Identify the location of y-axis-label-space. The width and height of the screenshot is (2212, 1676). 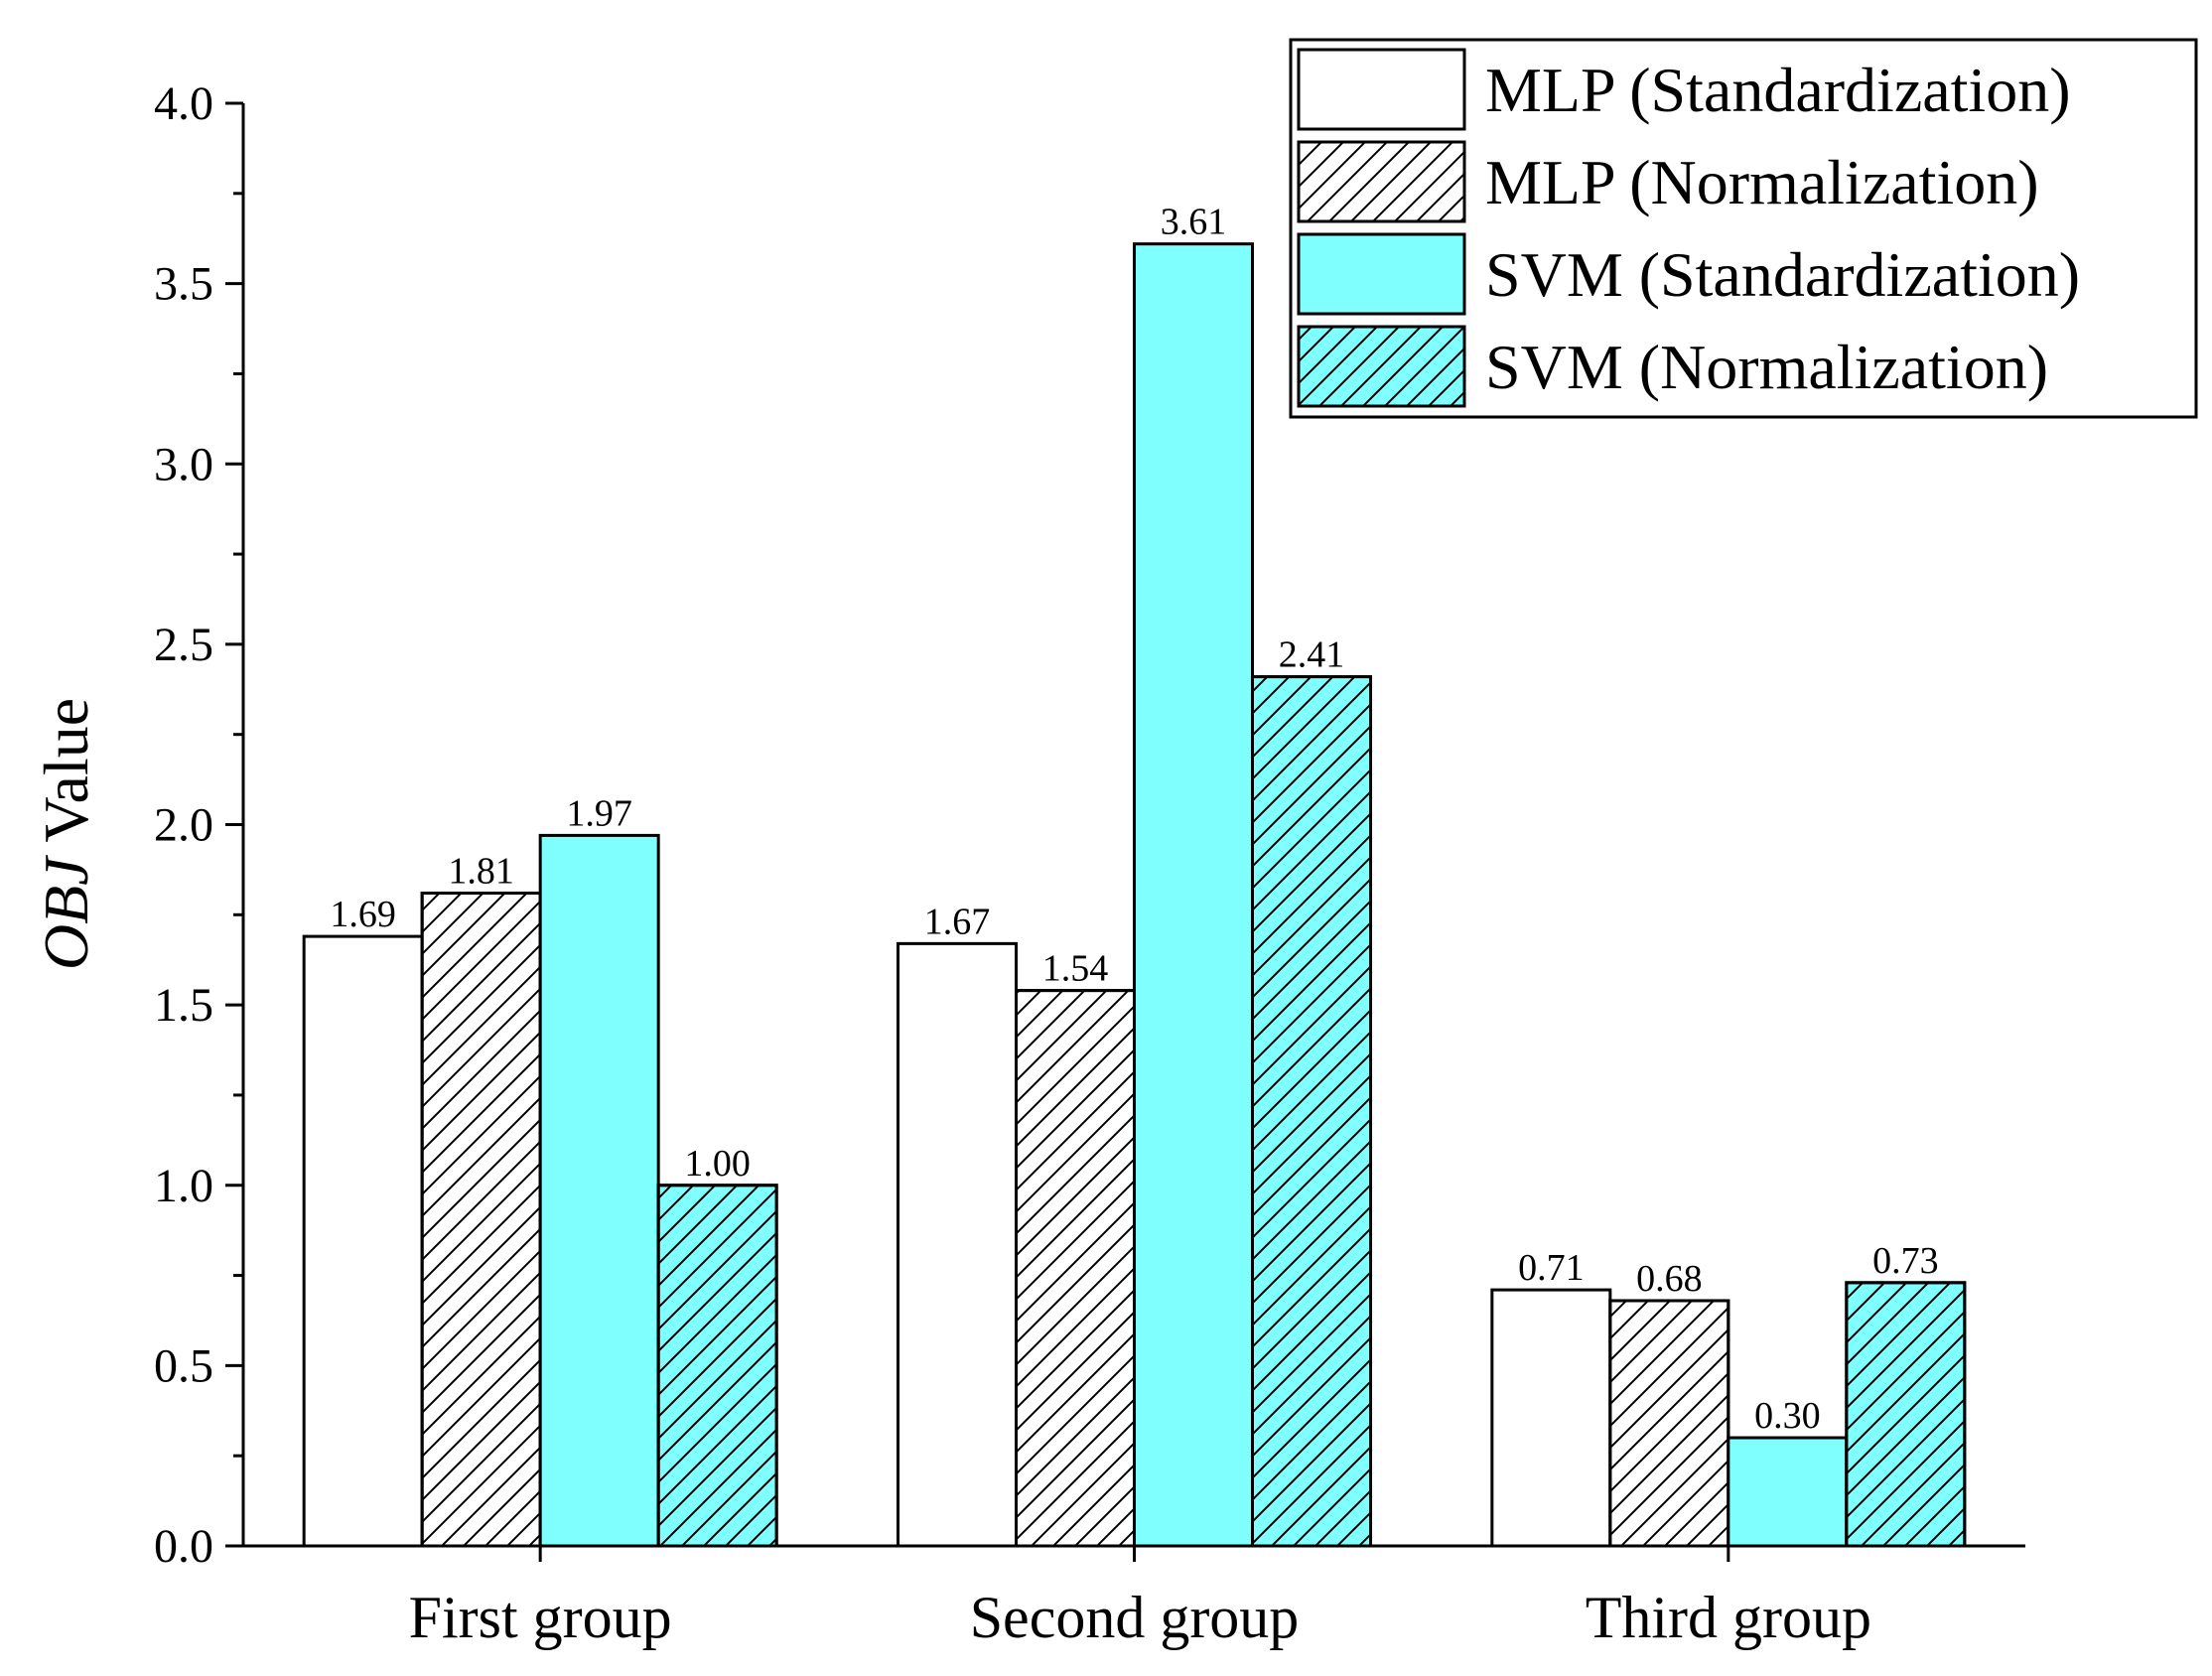
(66, 850).